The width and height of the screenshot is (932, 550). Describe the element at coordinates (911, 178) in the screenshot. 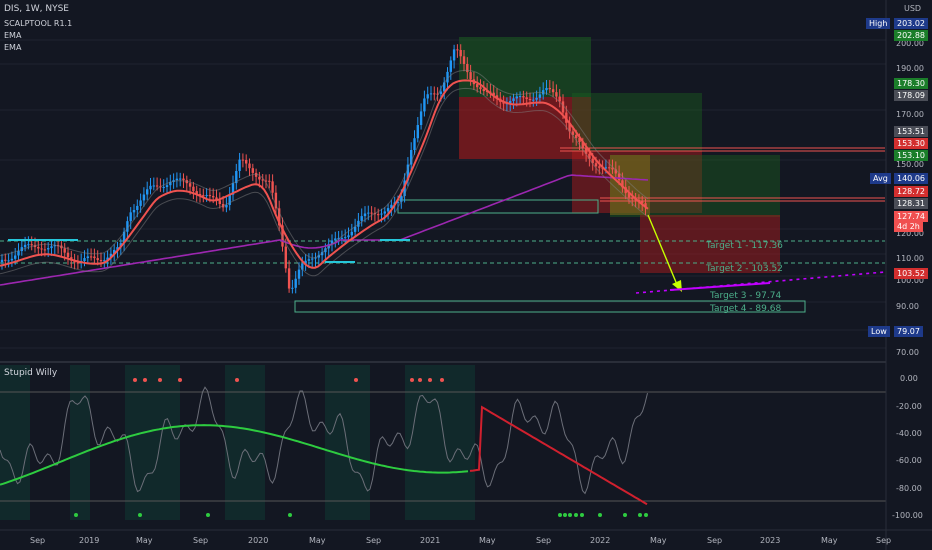

I see `avg-value-badge: 140.06` at that location.